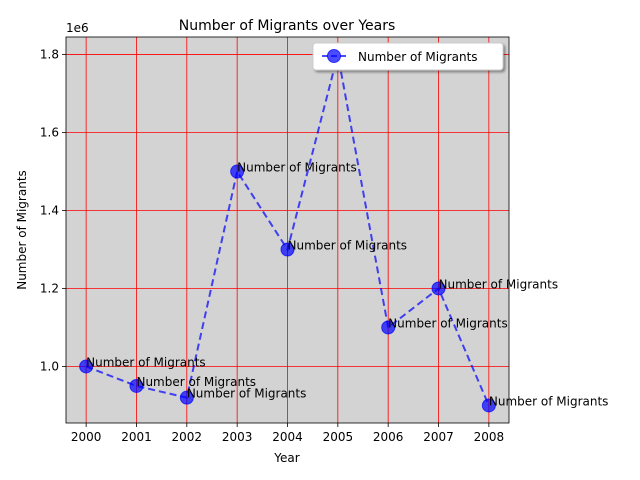 The height and width of the screenshot is (480, 640). I want to click on legend-marker-sample, so click(334, 56).